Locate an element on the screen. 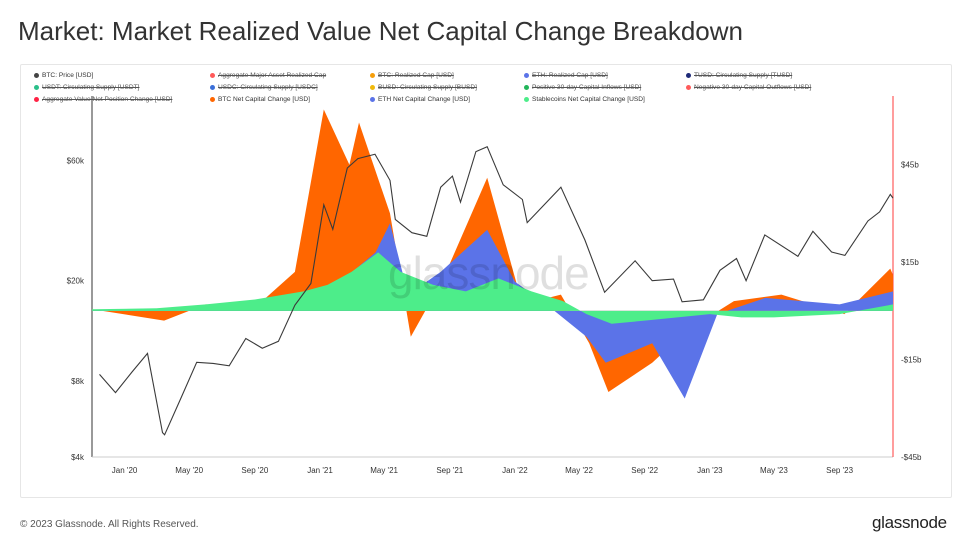  legend-item: ETH: Realized Cap [USD] is located at coordinates (566, 75).